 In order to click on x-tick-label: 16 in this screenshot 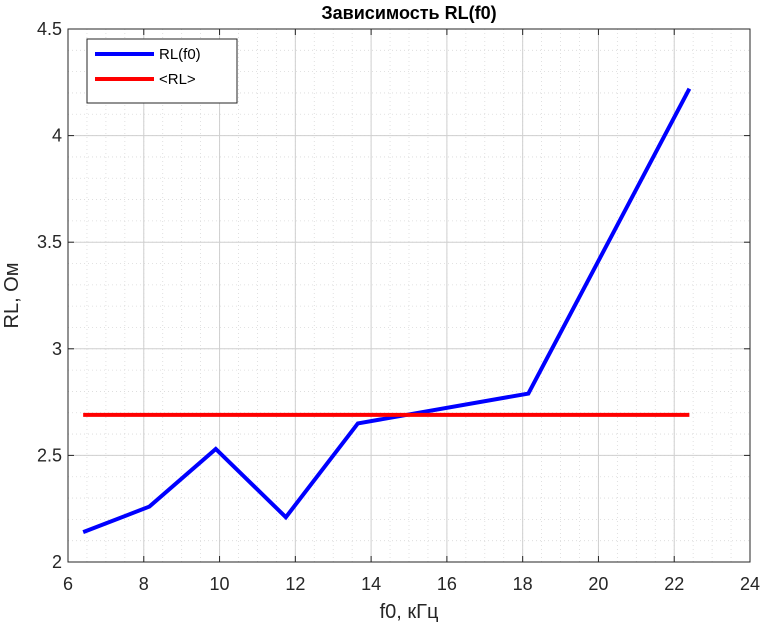, I will do `click(447, 584)`.